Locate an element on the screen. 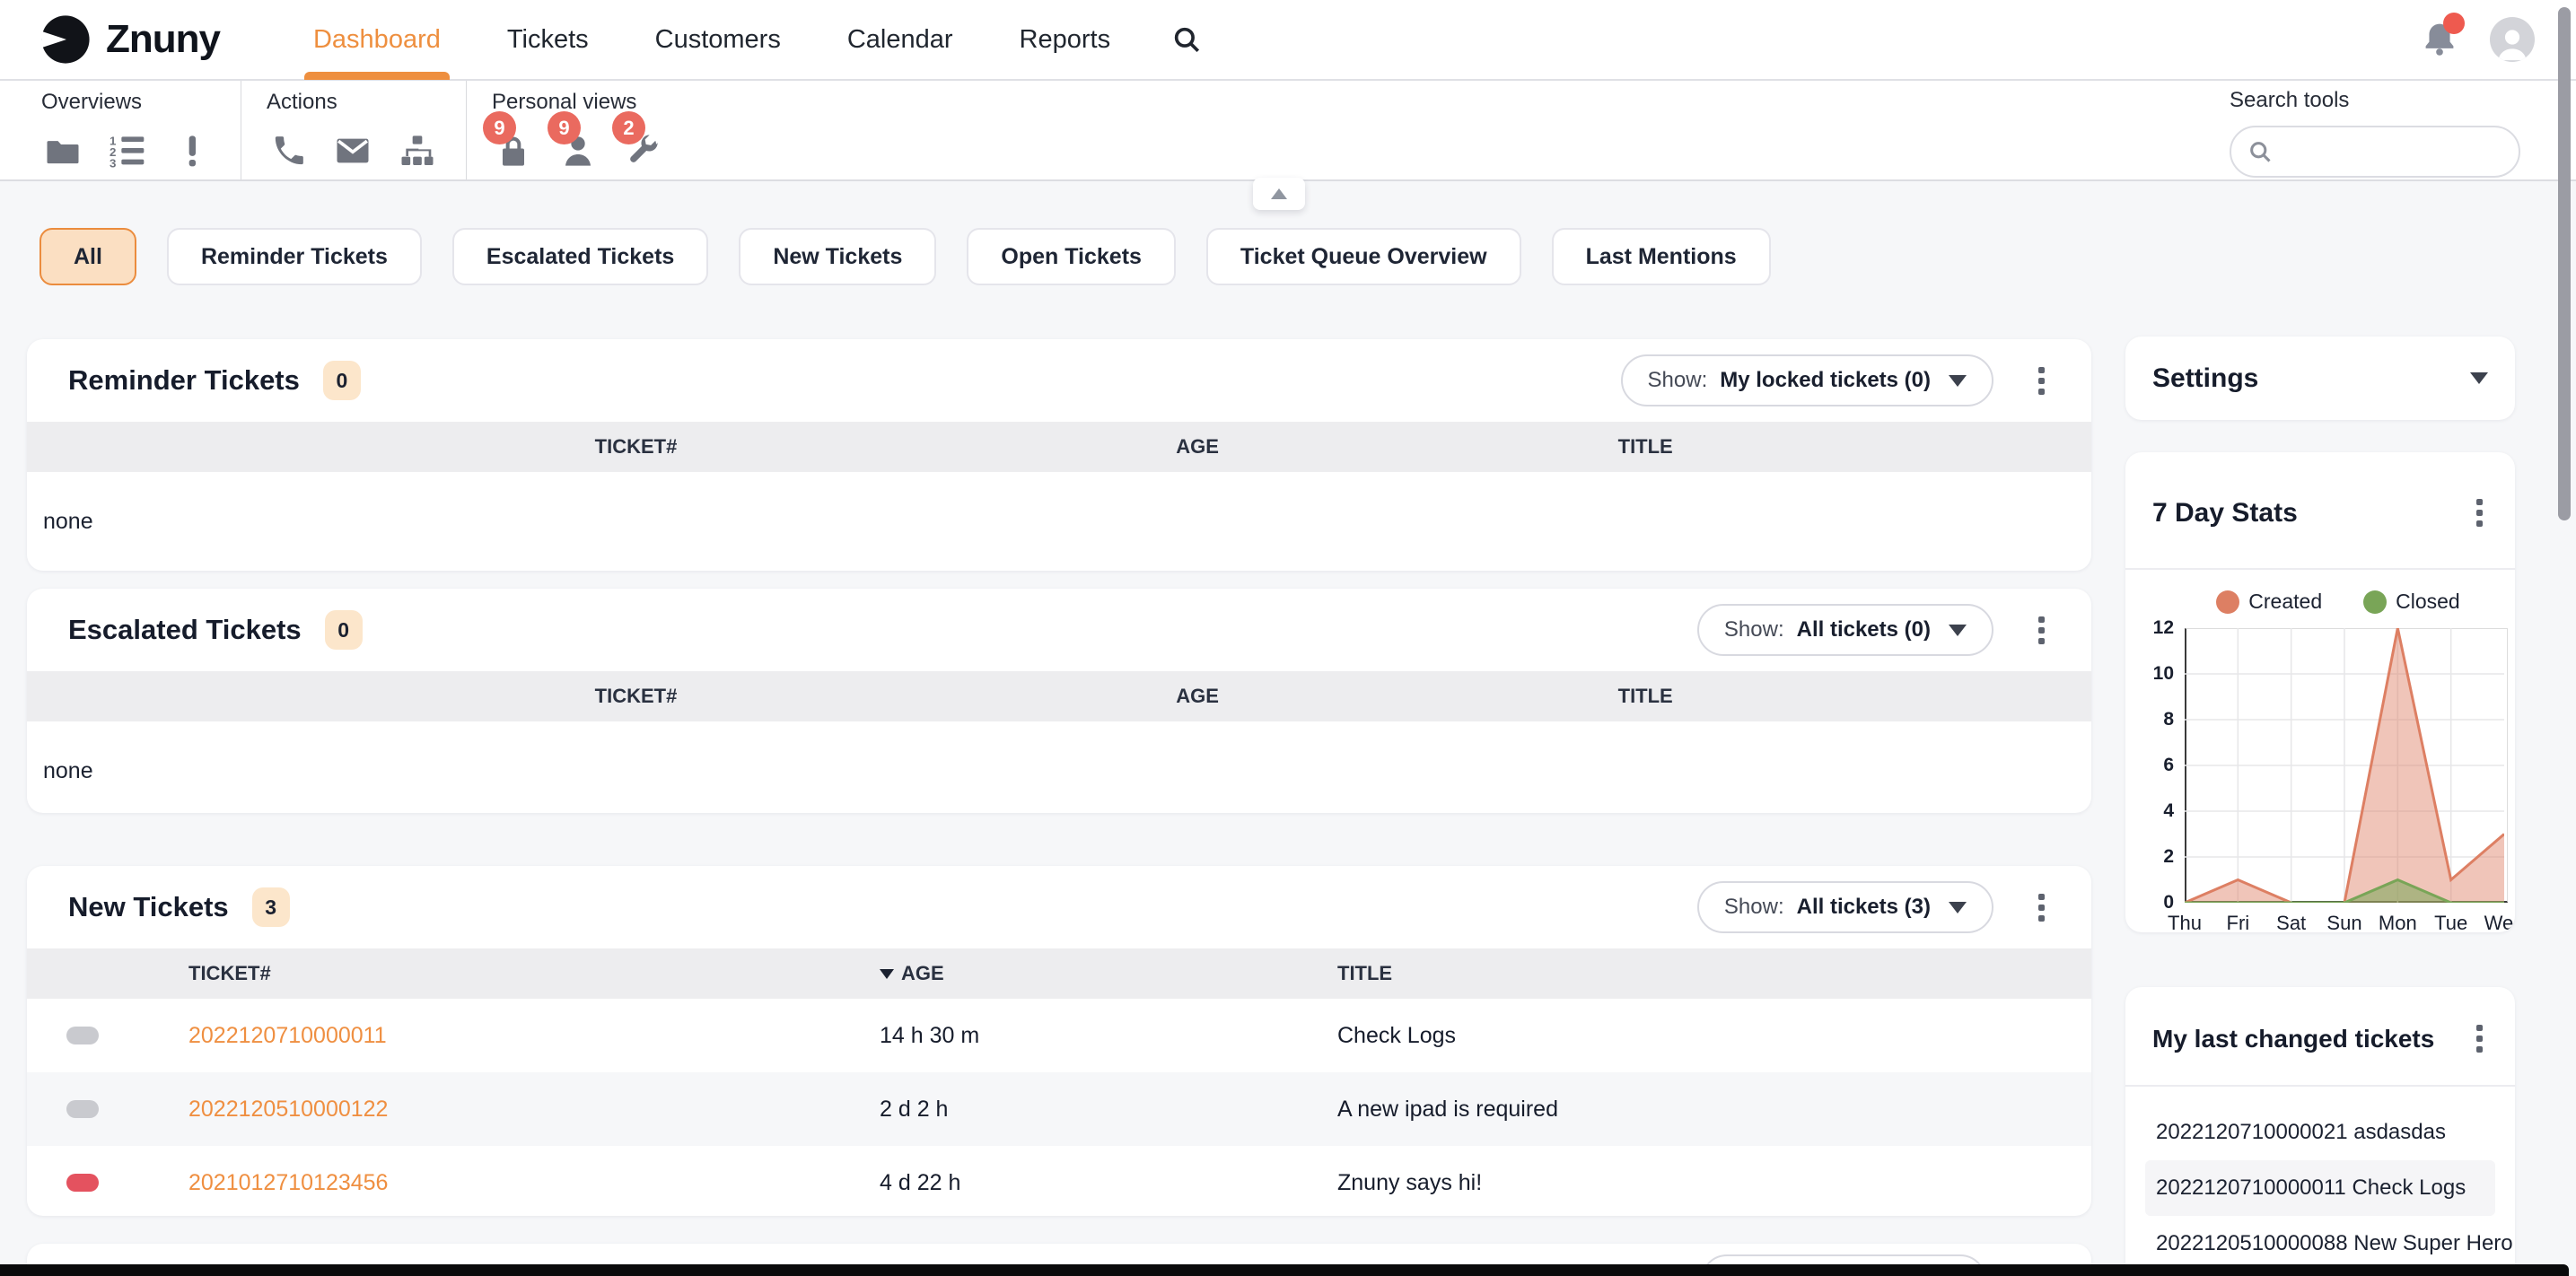 The image size is (2576, 1276). sort-desc-icon is located at coordinates (887, 973).